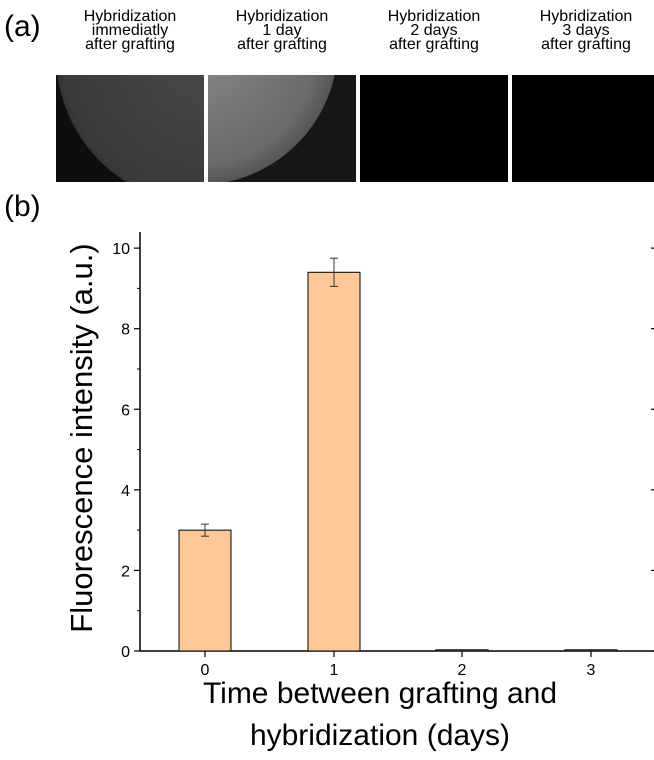 The width and height of the screenshot is (654, 760). I want to click on image-caption-2-days: Hybridization 2 days after grafting, so click(434, 30).